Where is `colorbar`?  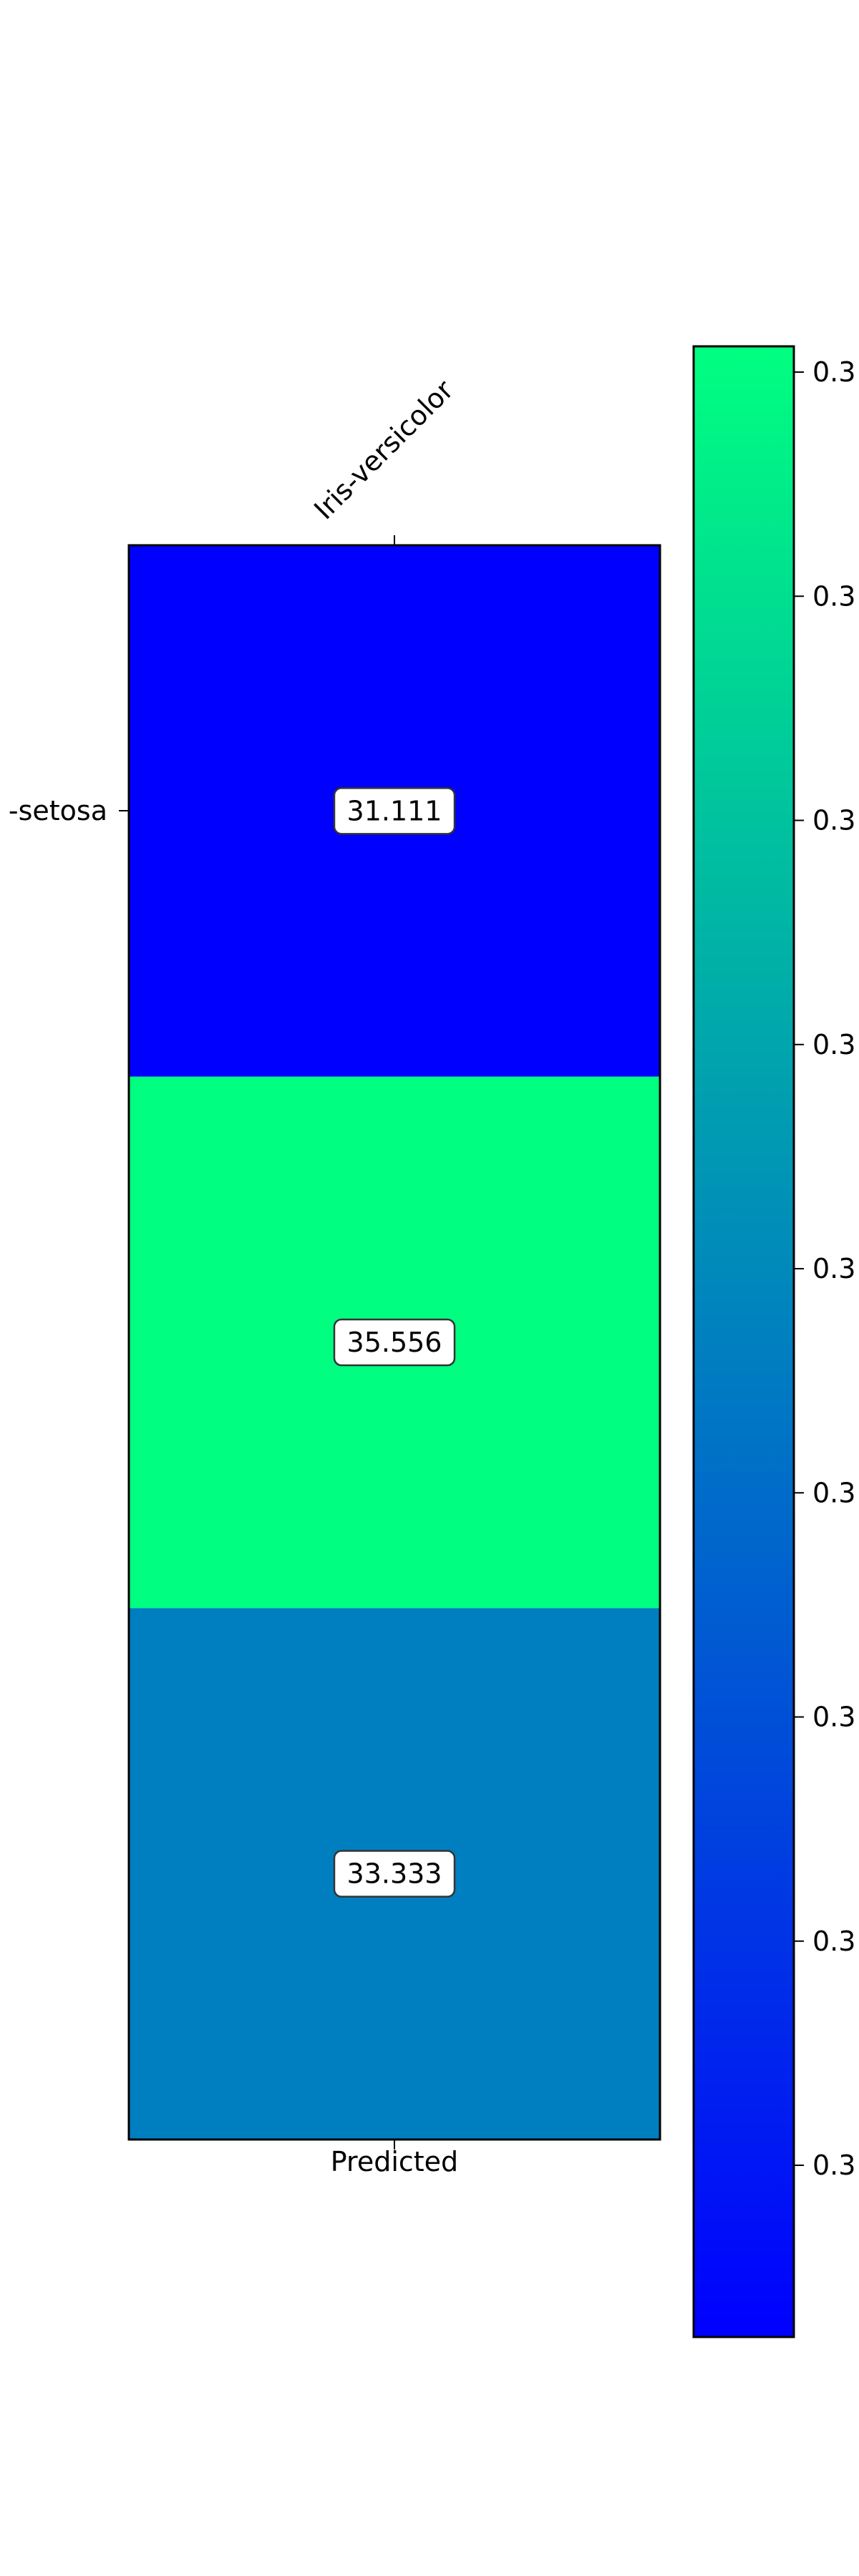 colorbar is located at coordinates (743, 1341).